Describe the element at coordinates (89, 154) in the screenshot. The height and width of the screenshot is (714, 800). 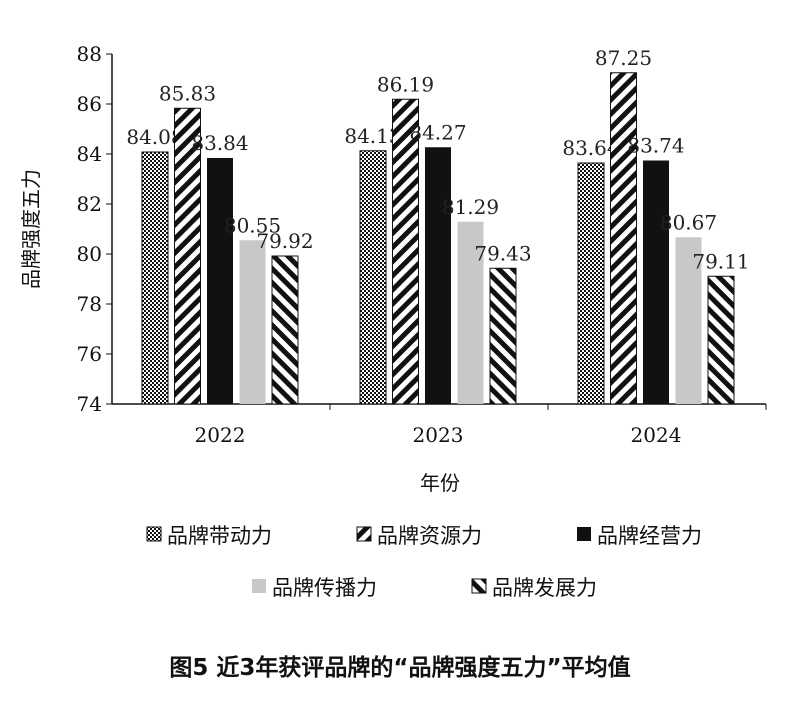
I see `y-tick-label: 84` at that location.